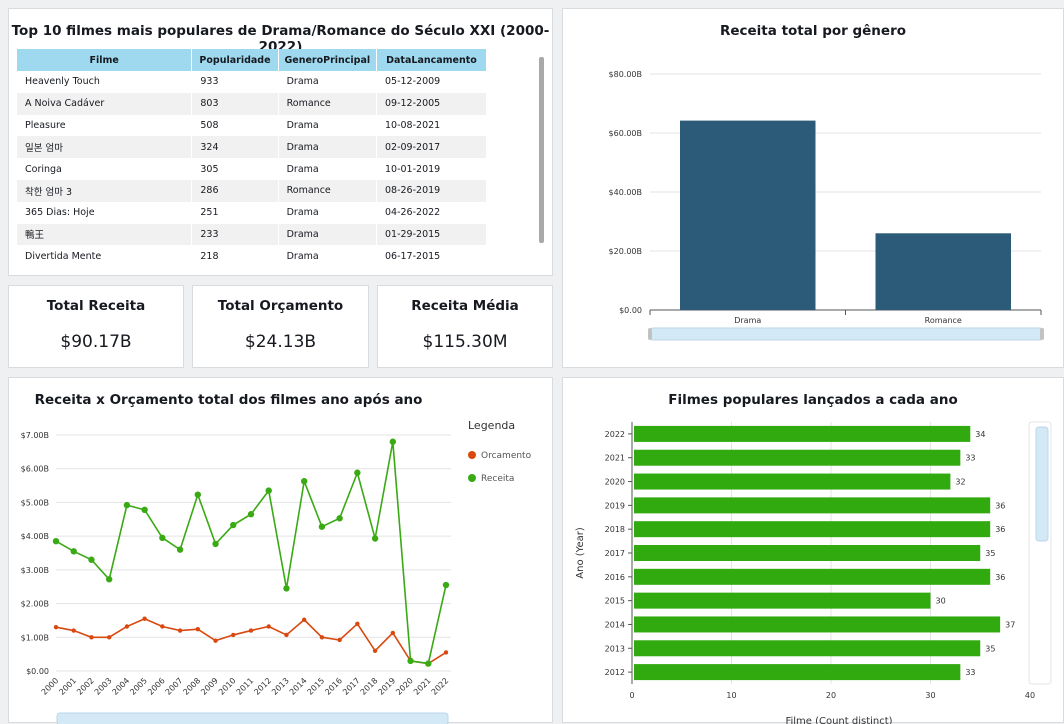  What do you see at coordinates (497, 479) in the screenshot?
I see `legend-label: Receita` at bounding box center [497, 479].